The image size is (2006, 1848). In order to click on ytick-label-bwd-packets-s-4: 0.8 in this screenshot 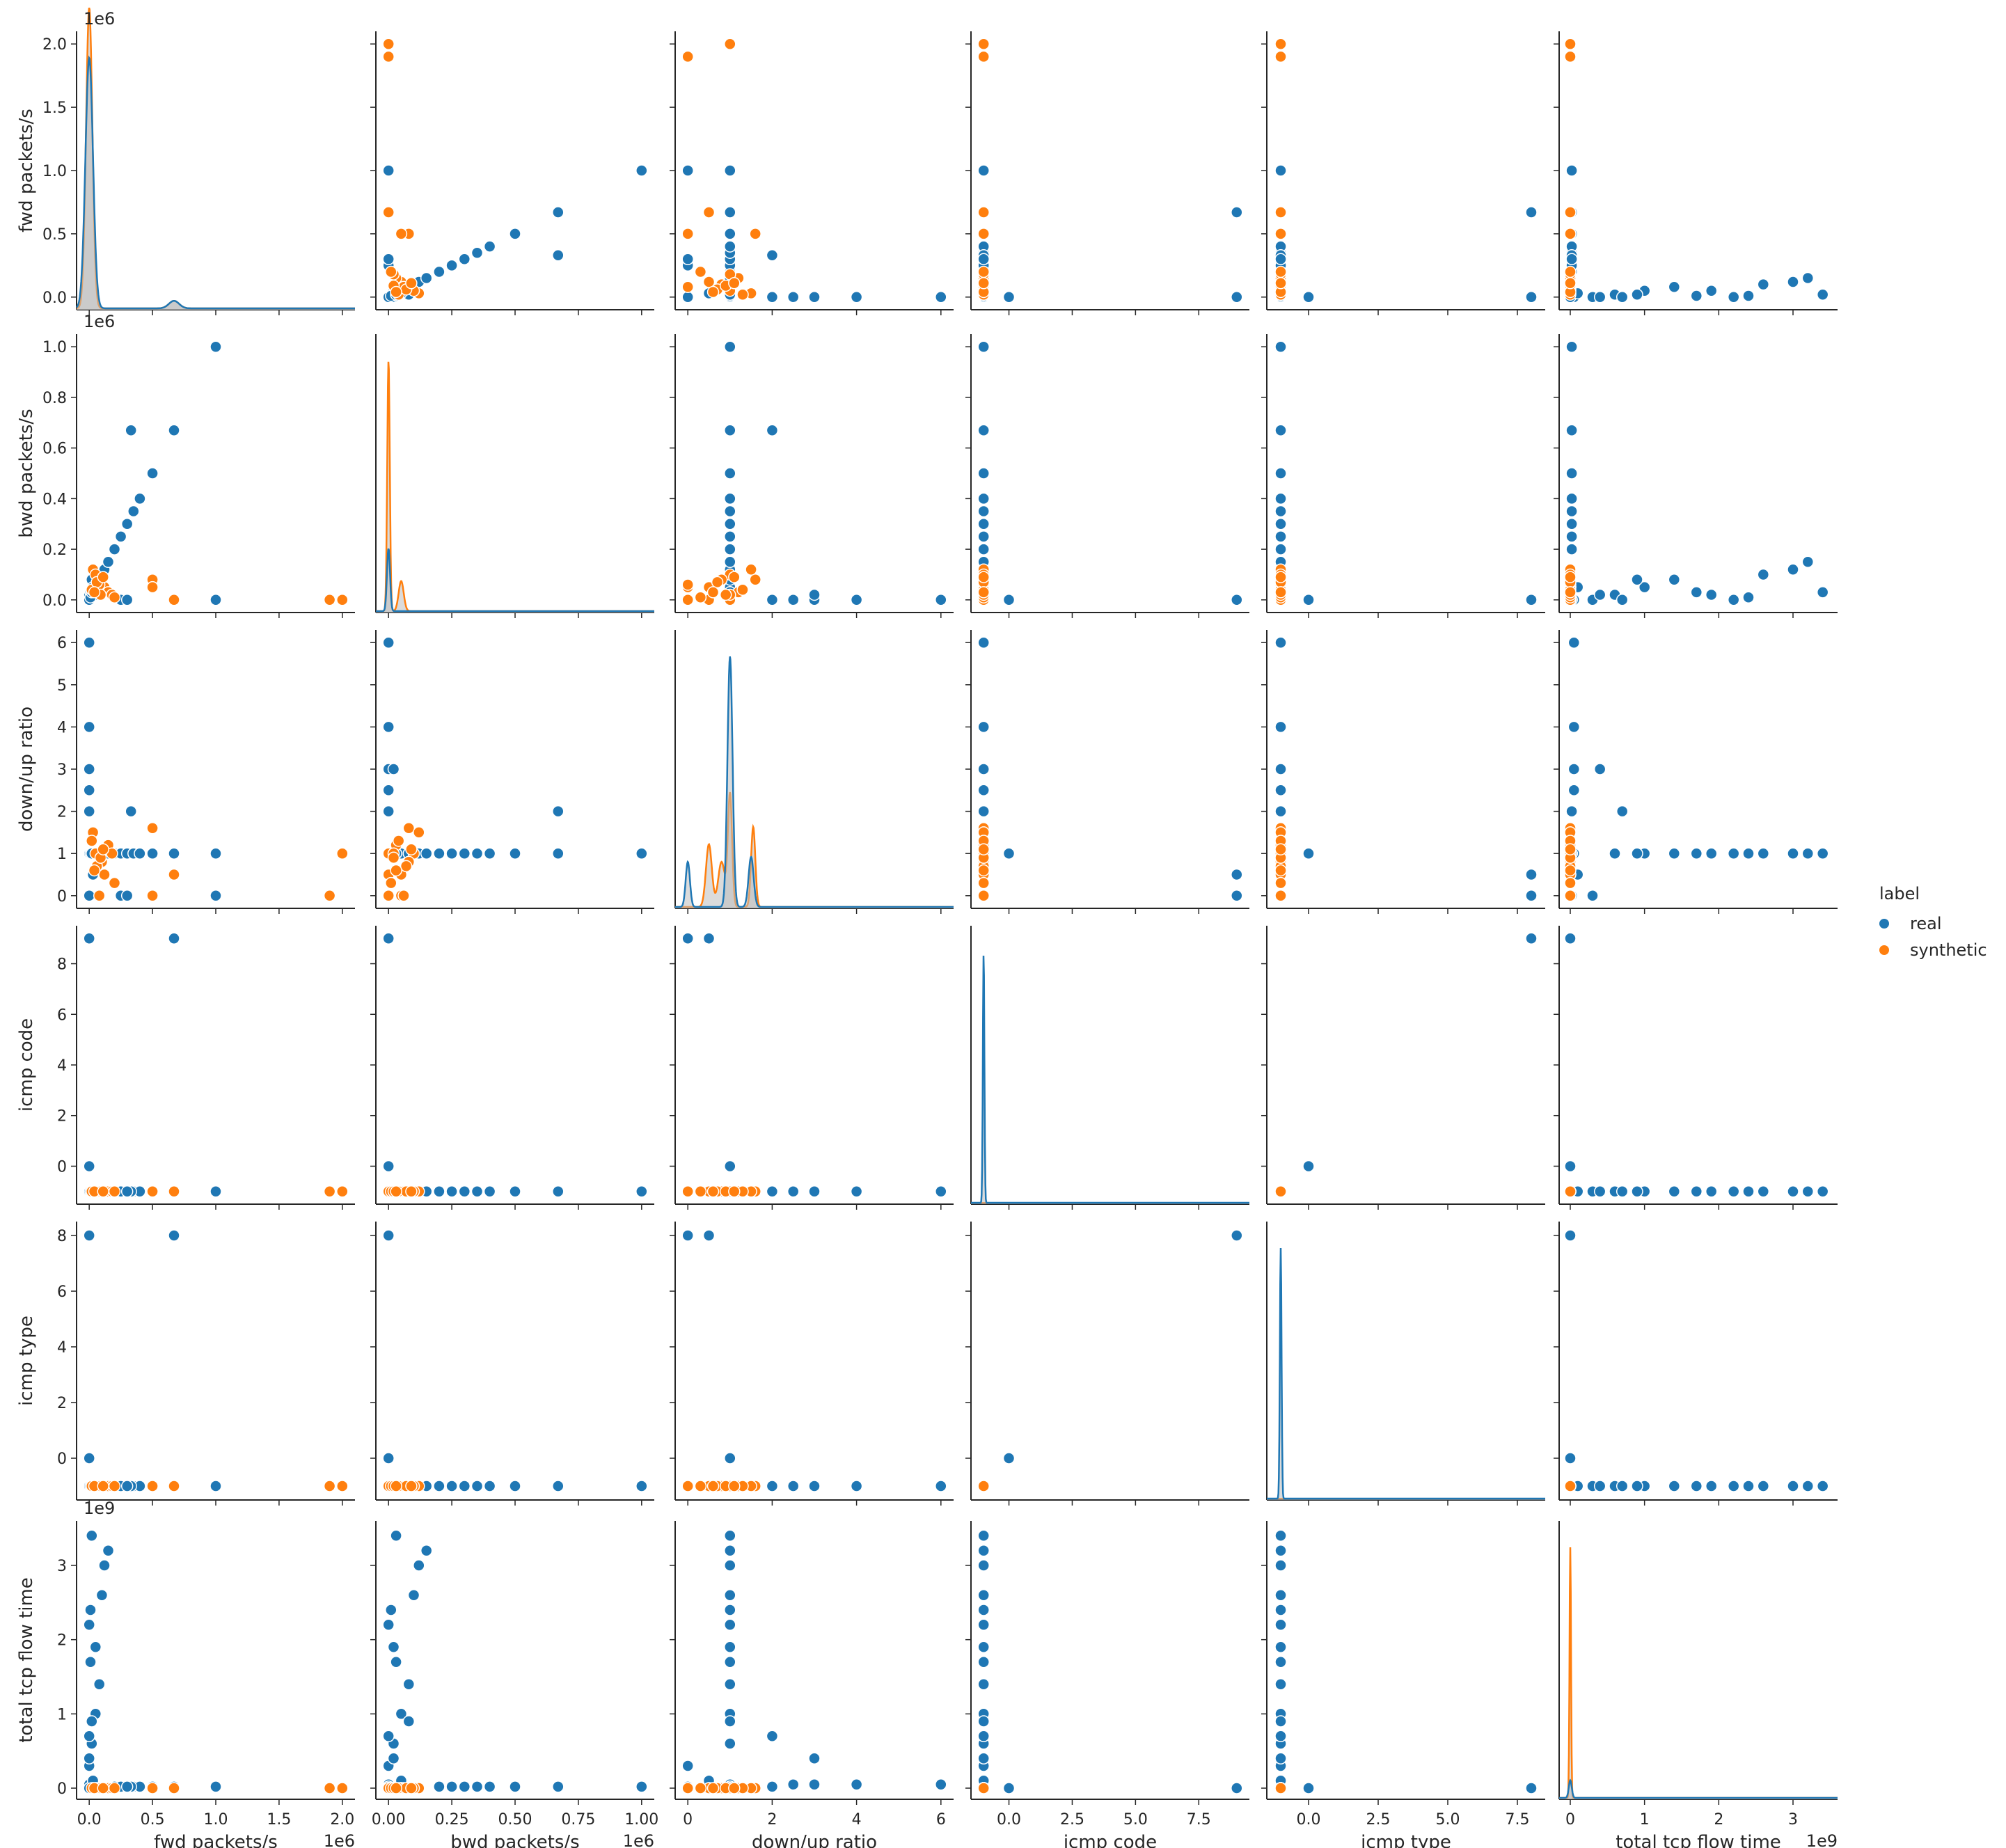, I will do `click(54, 399)`.